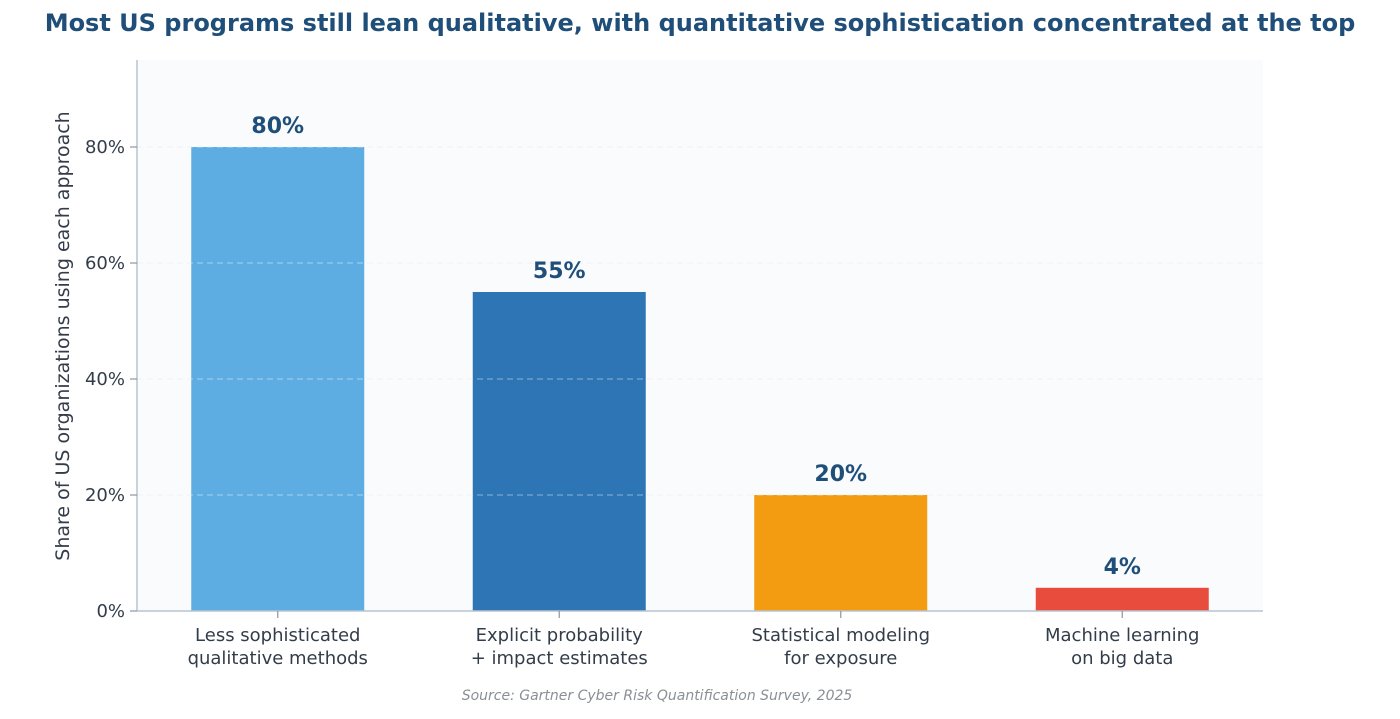 The image size is (1400, 719). Describe the element at coordinates (277, 126) in the screenshot. I see `data-label: 80%` at that location.